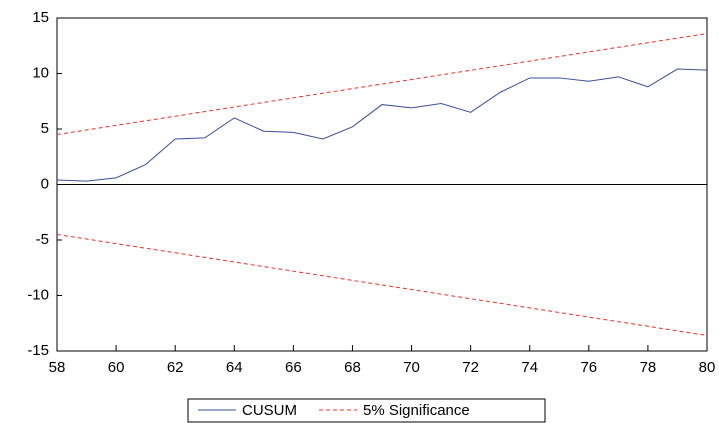  Describe the element at coordinates (45, 128) in the screenshot. I see `y-tick-label: 5` at that location.